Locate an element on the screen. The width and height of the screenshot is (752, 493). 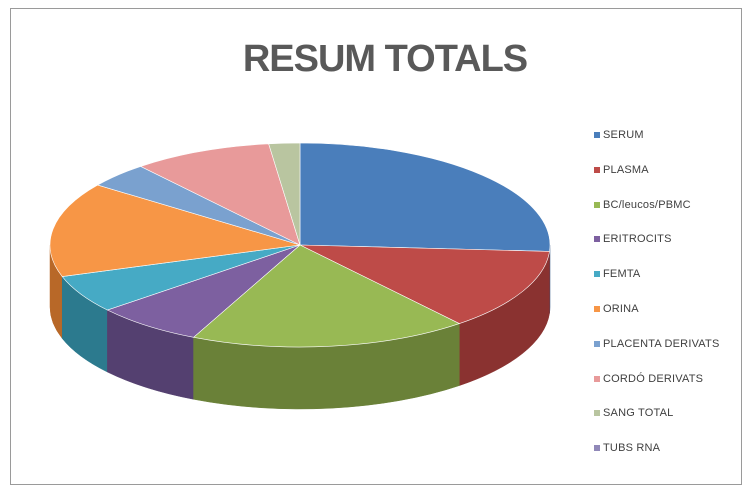
legend-item: CORDÓ DERIVATS is located at coordinates (648, 379).